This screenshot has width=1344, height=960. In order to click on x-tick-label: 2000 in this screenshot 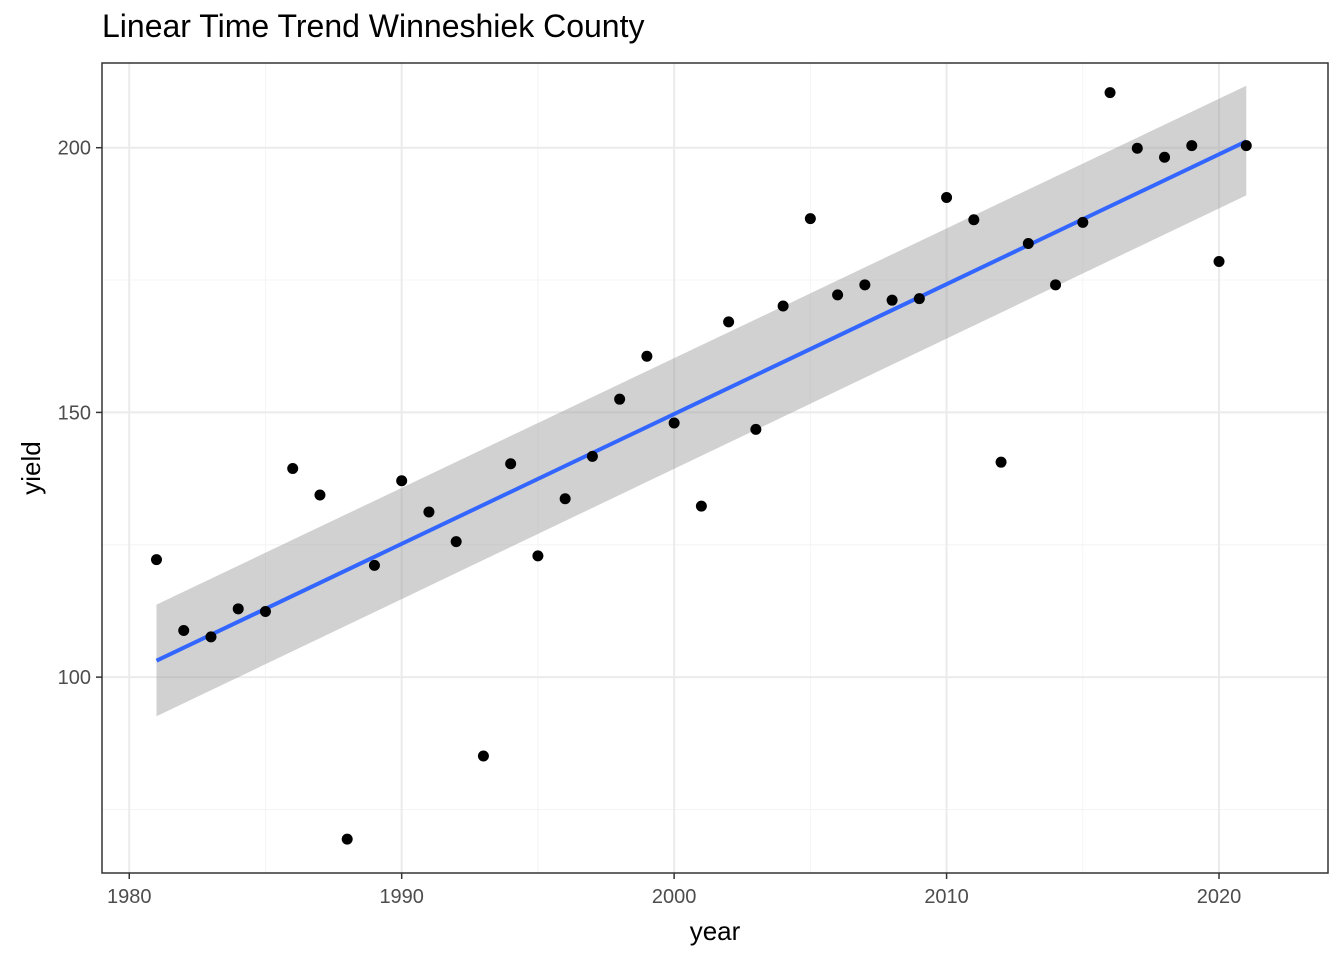, I will do `click(674, 897)`.